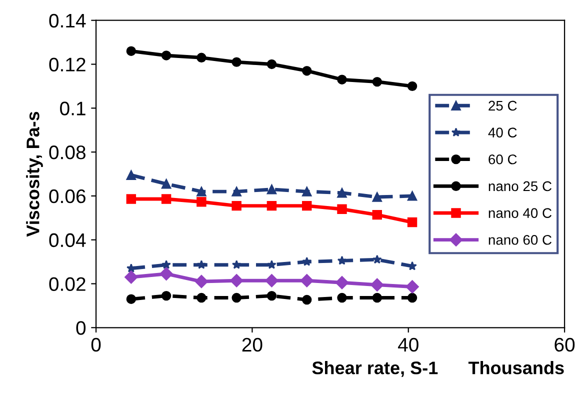 Image resolution: width=582 pixels, height=407 pixels. Describe the element at coordinates (81, 328) in the screenshot. I see `y-tick-label: 0` at that location.